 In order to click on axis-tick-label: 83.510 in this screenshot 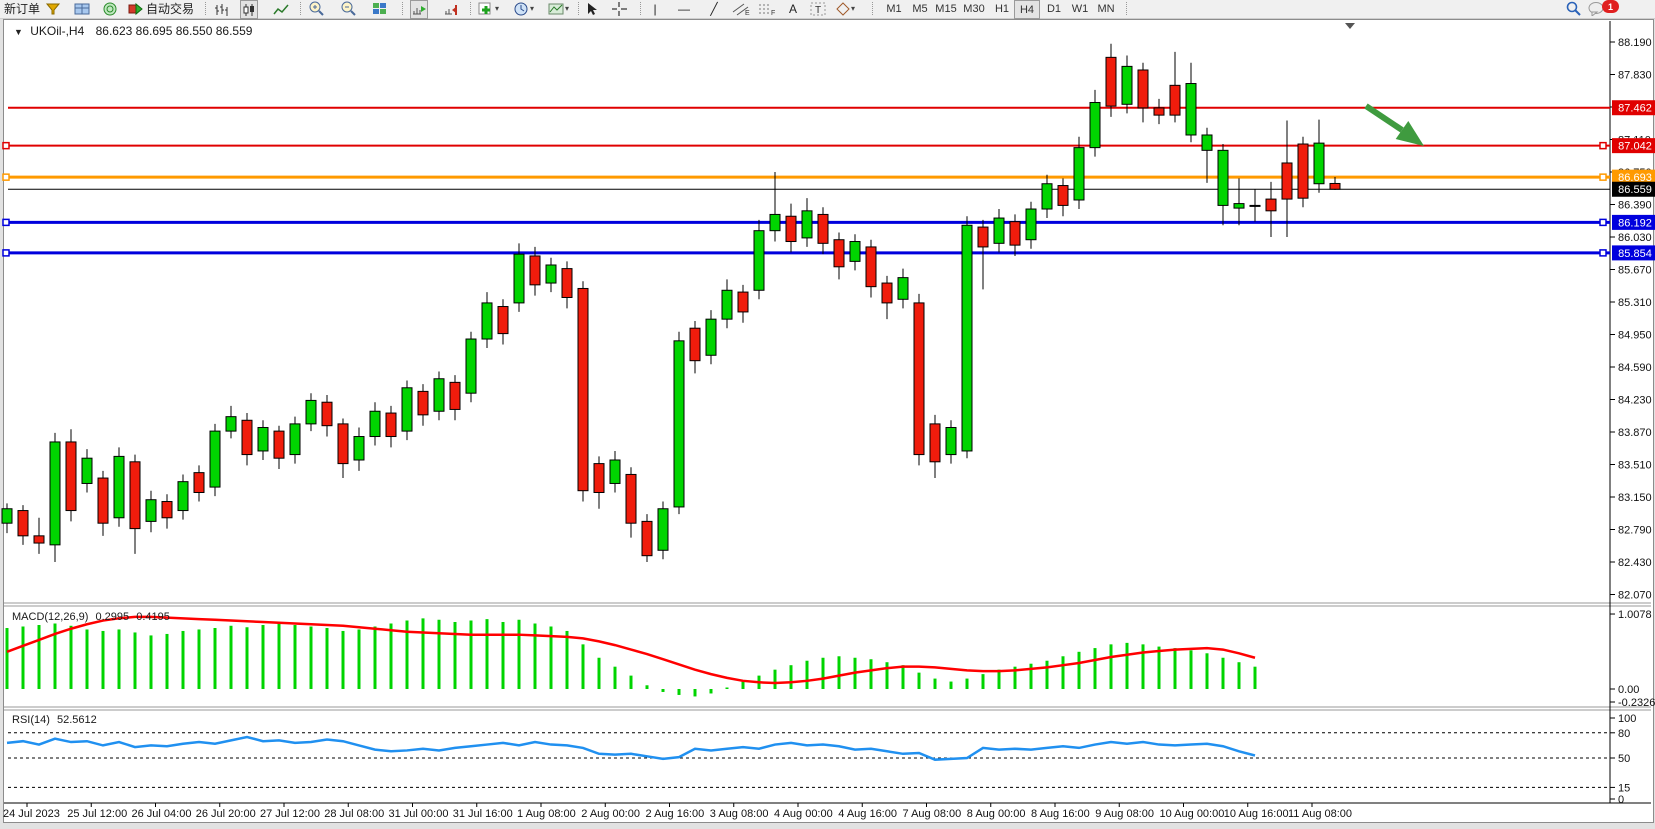, I will do `click(1635, 466)`.